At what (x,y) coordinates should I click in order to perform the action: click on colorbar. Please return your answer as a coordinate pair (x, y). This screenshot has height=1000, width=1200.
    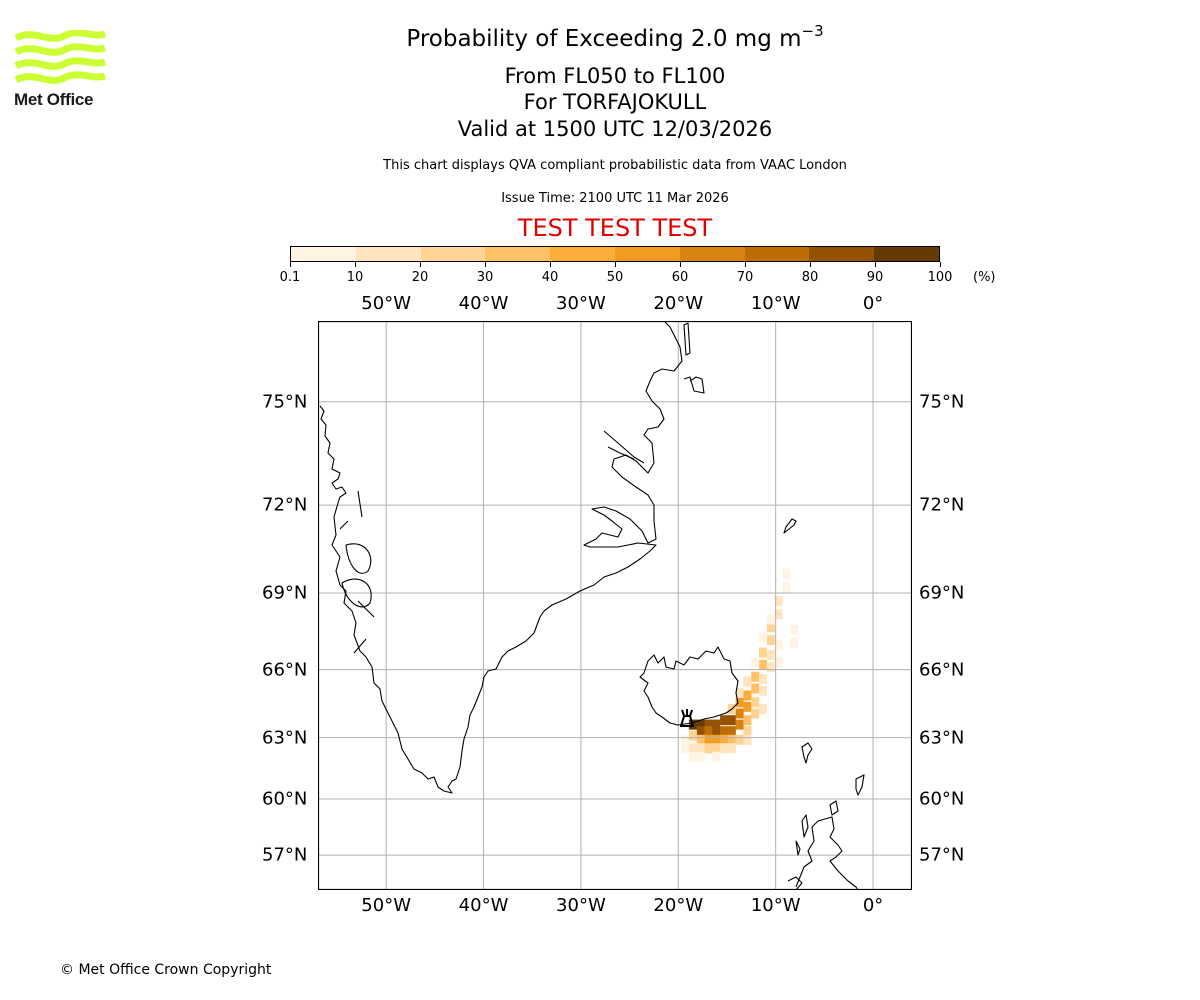
    Looking at the image, I should click on (615, 254).